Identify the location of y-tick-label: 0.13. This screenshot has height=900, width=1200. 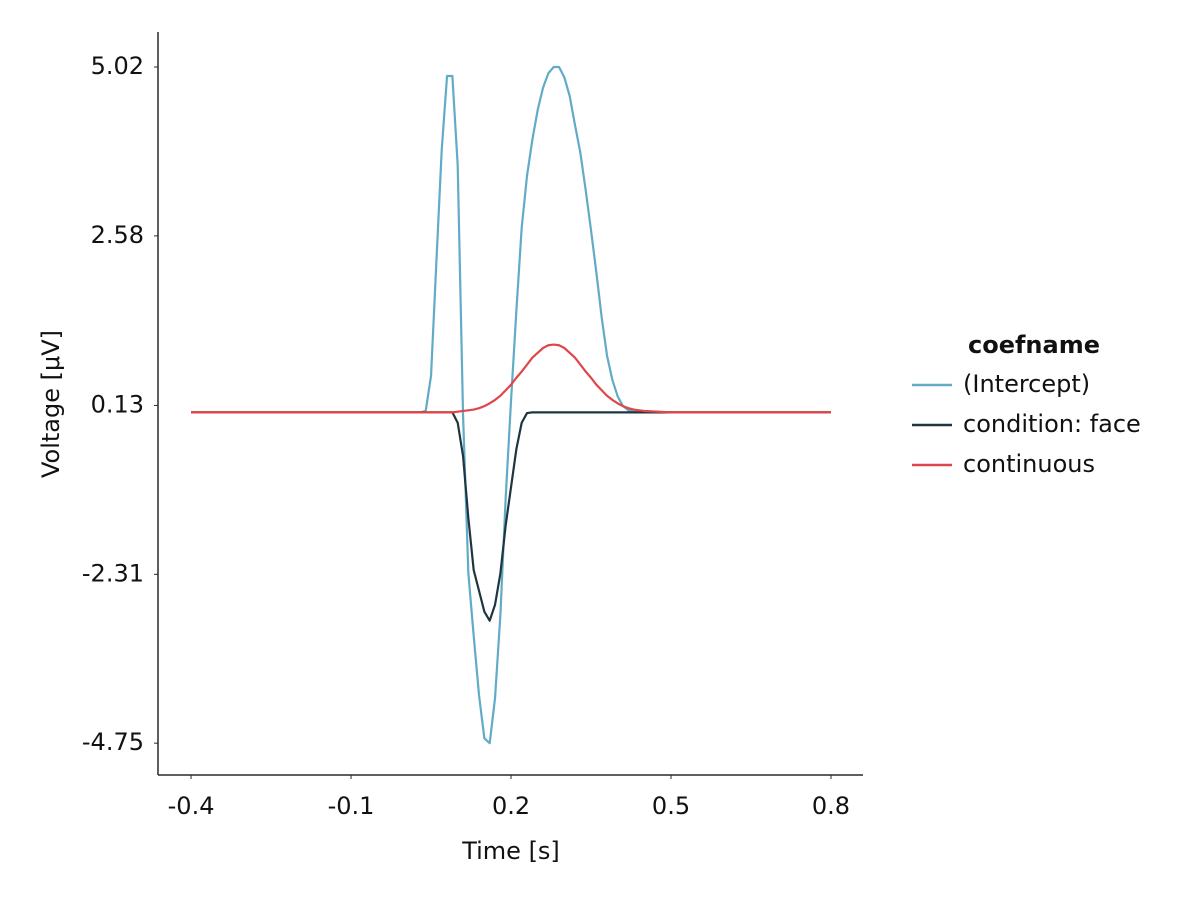
(117, 404).